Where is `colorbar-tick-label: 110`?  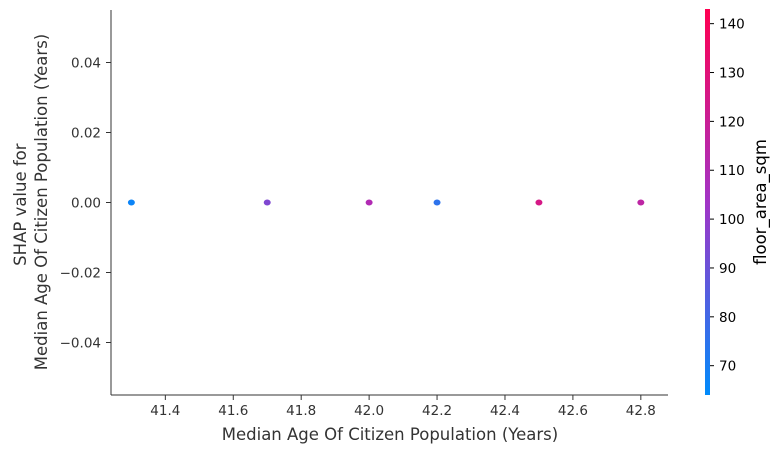 colorbar-tick-label: 110 is located at coordinates (732, 171).